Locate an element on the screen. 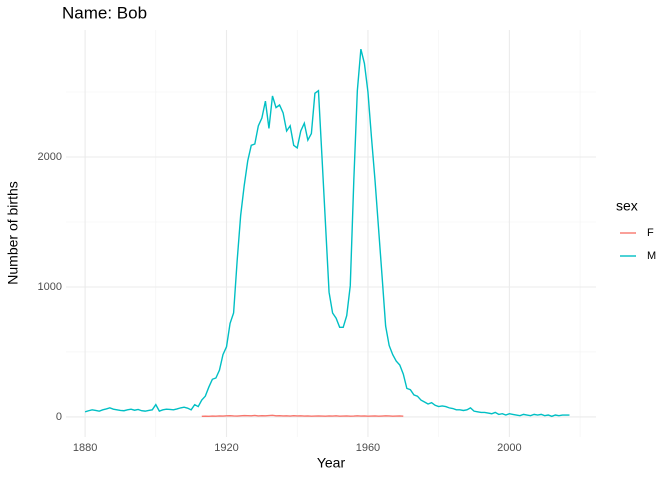 This screenshot has width=672, height=480. legend-label: F is located at coordinates (650, 233).